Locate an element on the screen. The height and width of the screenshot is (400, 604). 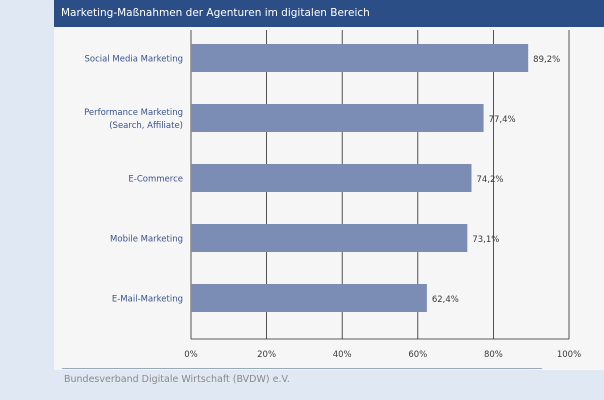
category-label-1-1: (Search, Affiliate) is located at coordinates (146, 126).